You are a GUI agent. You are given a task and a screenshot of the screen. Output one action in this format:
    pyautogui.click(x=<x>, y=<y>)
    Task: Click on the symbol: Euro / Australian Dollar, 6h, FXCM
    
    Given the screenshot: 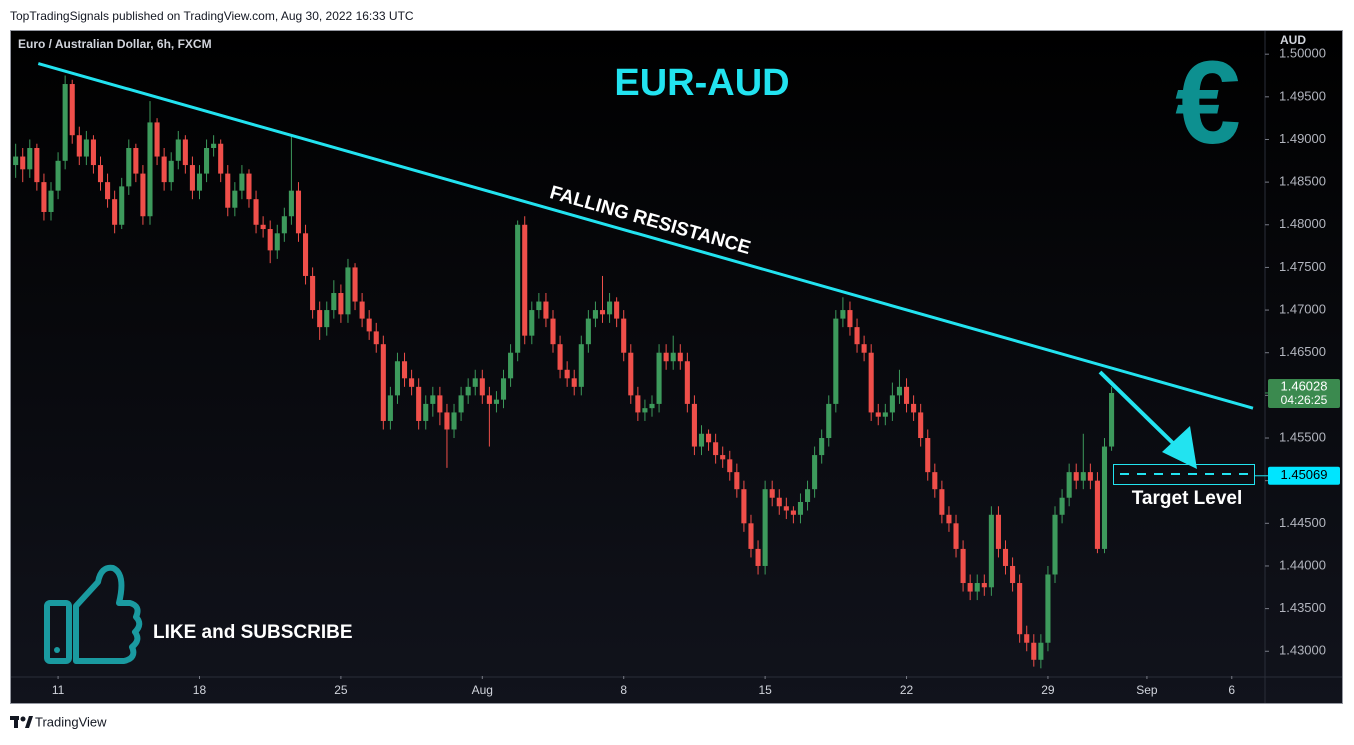 What is the action you would take?
    pyautogui.click(x=115, y=44)
    